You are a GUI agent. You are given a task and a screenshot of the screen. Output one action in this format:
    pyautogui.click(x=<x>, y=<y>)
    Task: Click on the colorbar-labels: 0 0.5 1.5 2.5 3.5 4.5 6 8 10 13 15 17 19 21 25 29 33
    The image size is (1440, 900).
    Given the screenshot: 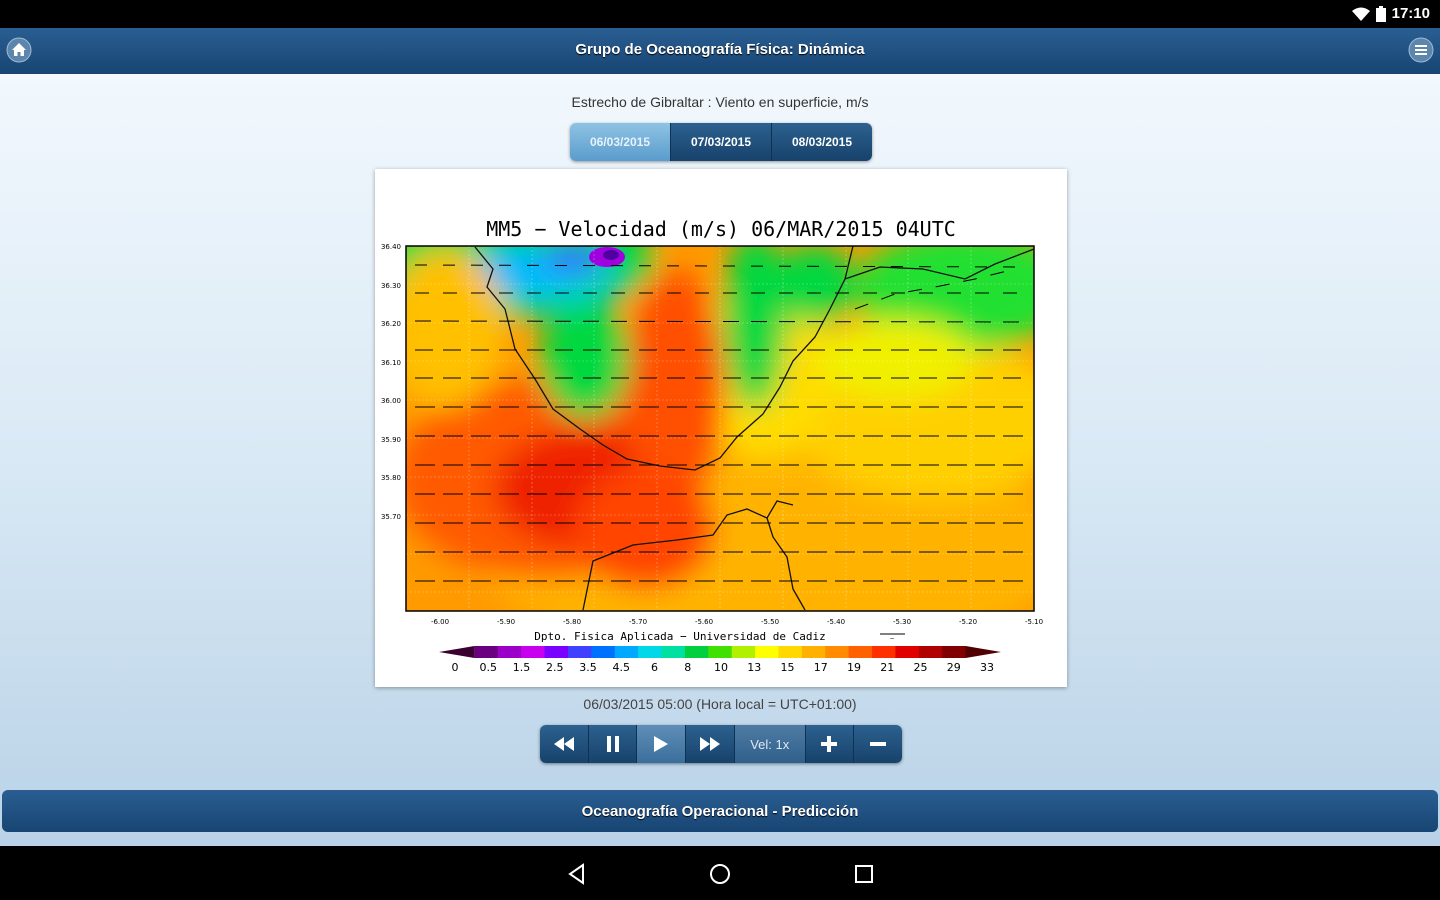 What is the action you would take?
    pyautogui.click(x=723, y=667)
    